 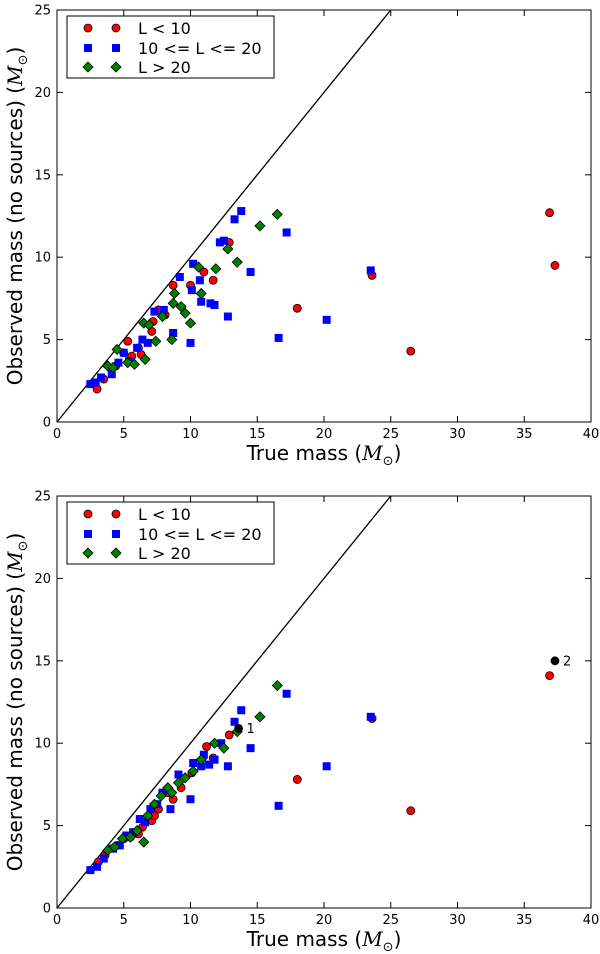 I want to click on point-annotation: 1, so click(x=251, y=729).